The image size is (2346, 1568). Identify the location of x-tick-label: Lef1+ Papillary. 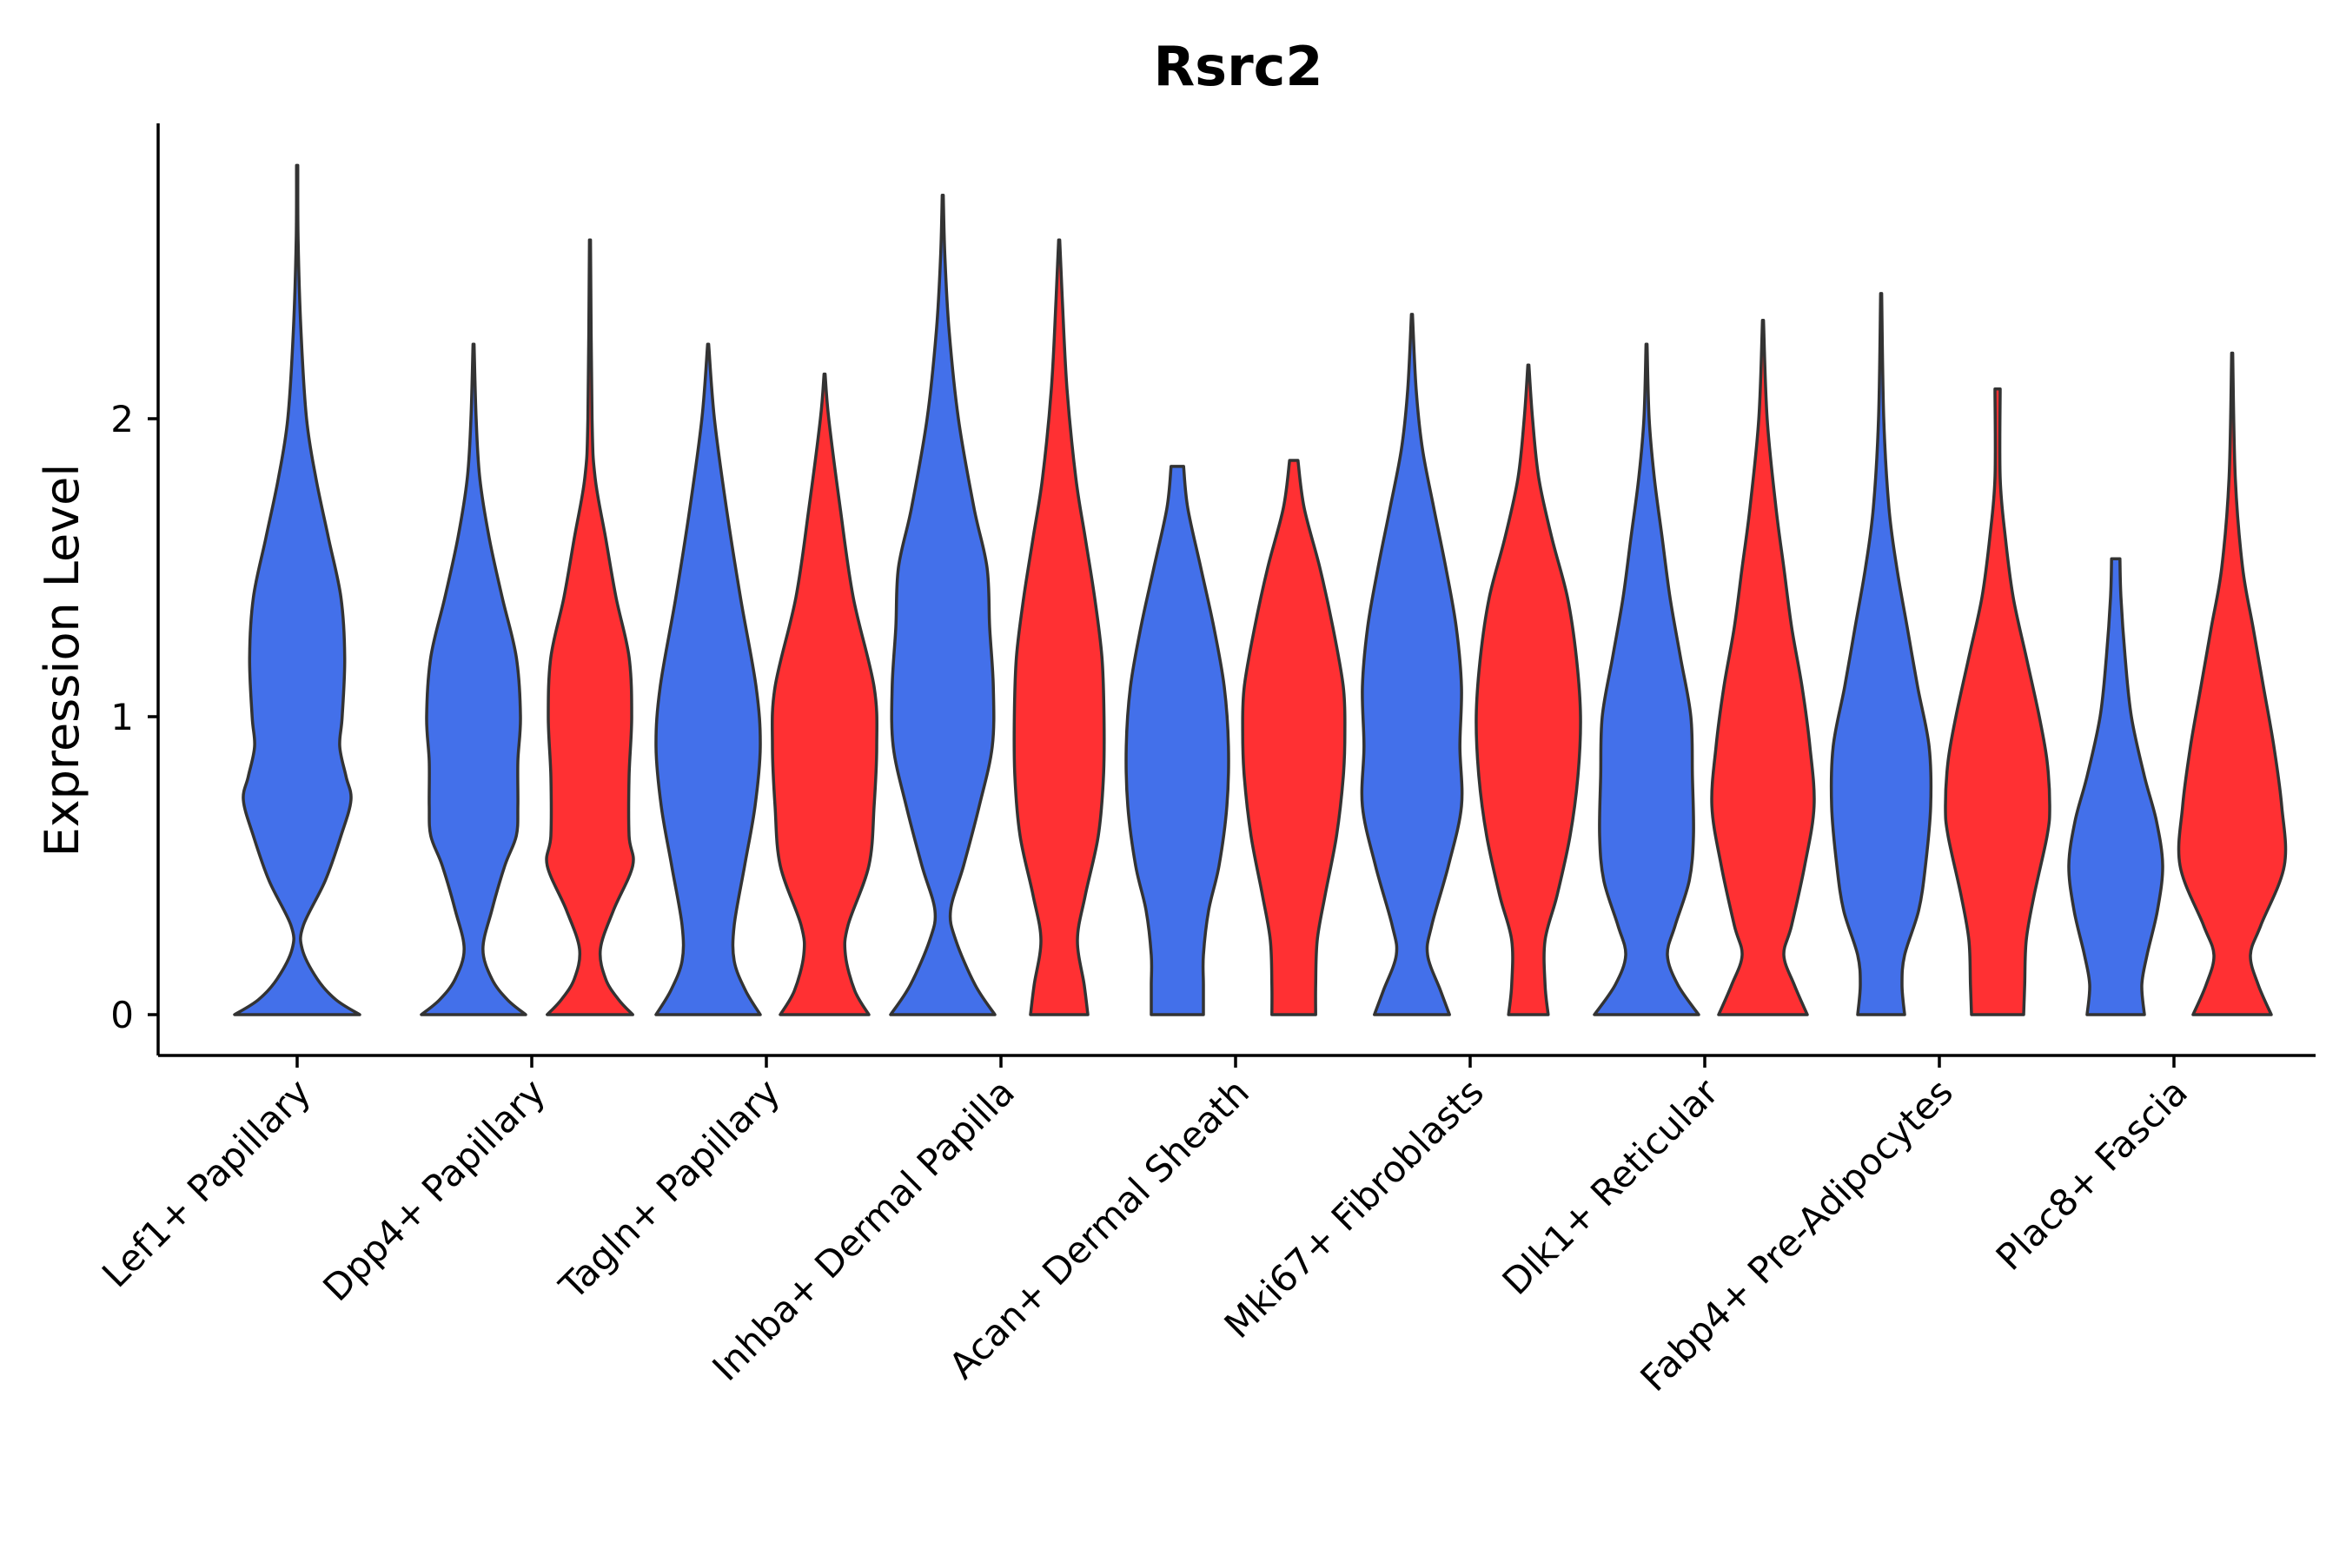
(207, 1182).